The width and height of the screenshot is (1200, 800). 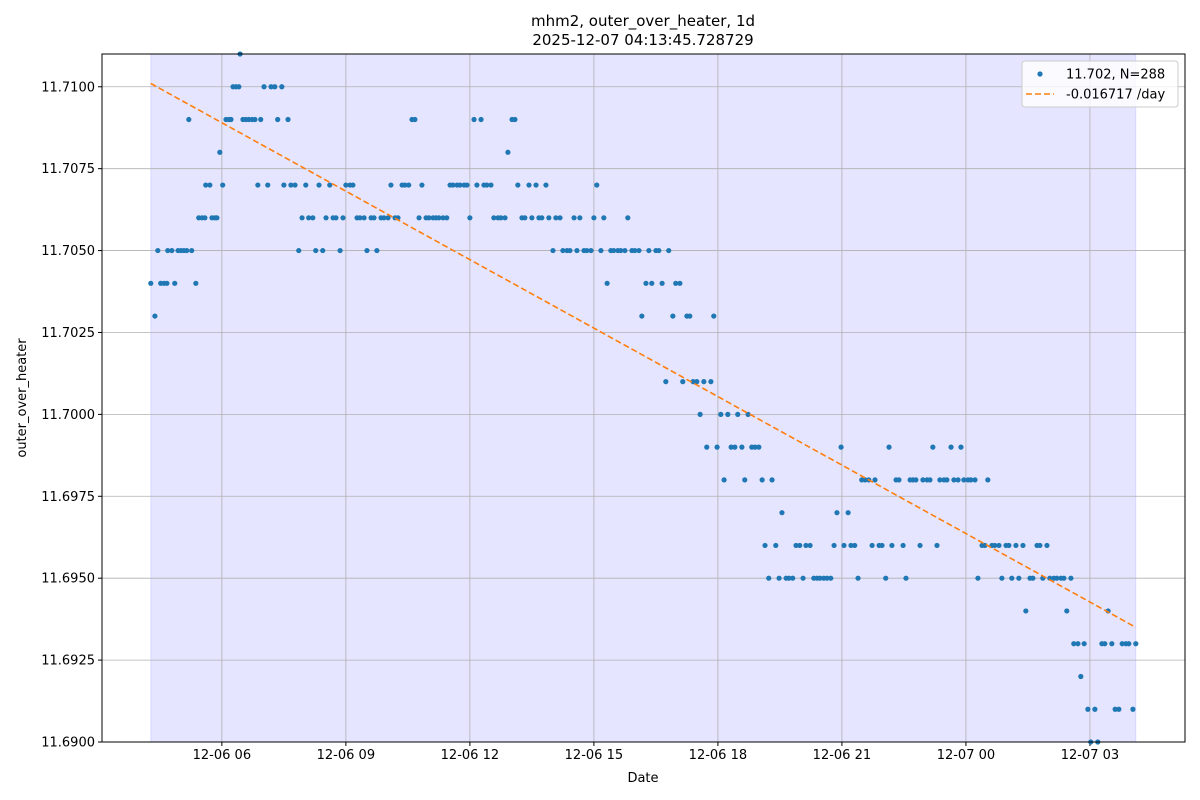 I want to click on legend-box, so click(x=1100, y=84).